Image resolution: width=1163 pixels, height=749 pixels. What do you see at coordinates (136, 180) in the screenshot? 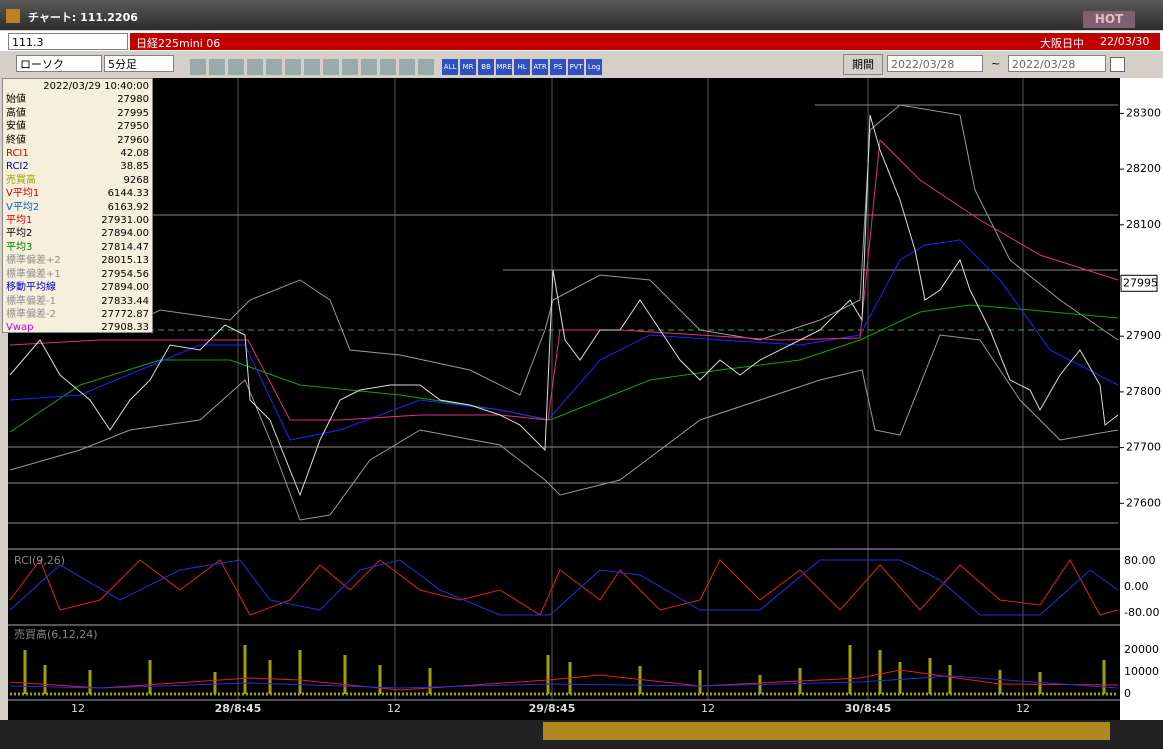
I see `info-value: 9268` at bounding box center [136, 180].